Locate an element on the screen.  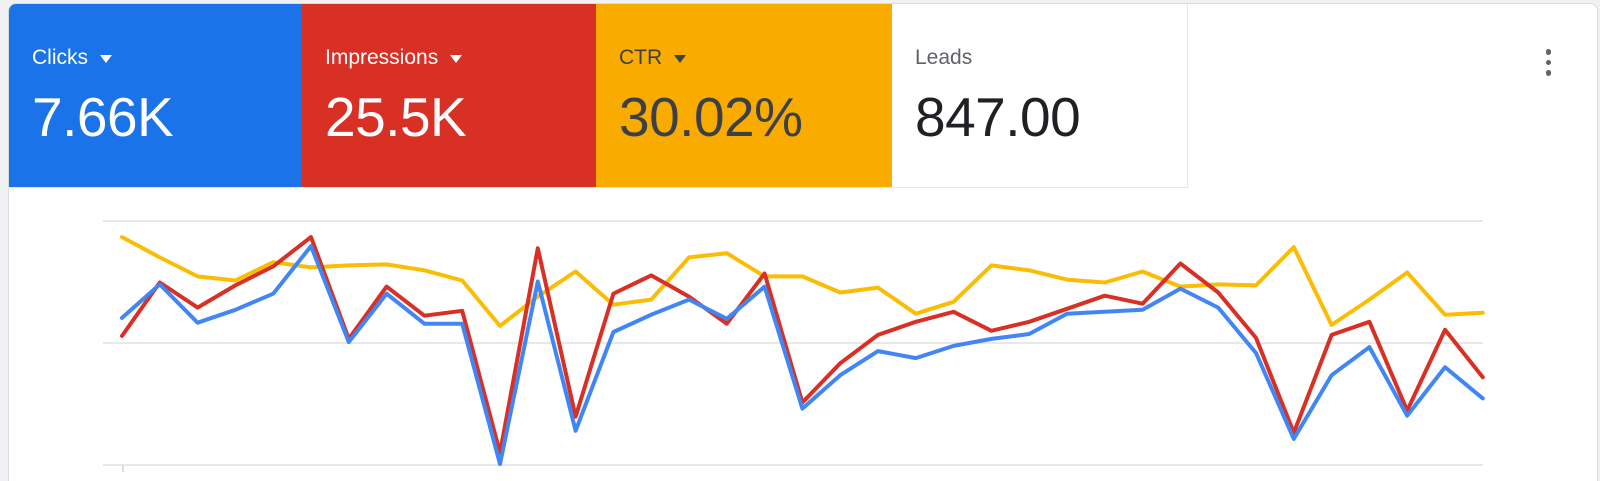
scorecard-leads: Leads 847.00 is located at coordinates (1040, 95).